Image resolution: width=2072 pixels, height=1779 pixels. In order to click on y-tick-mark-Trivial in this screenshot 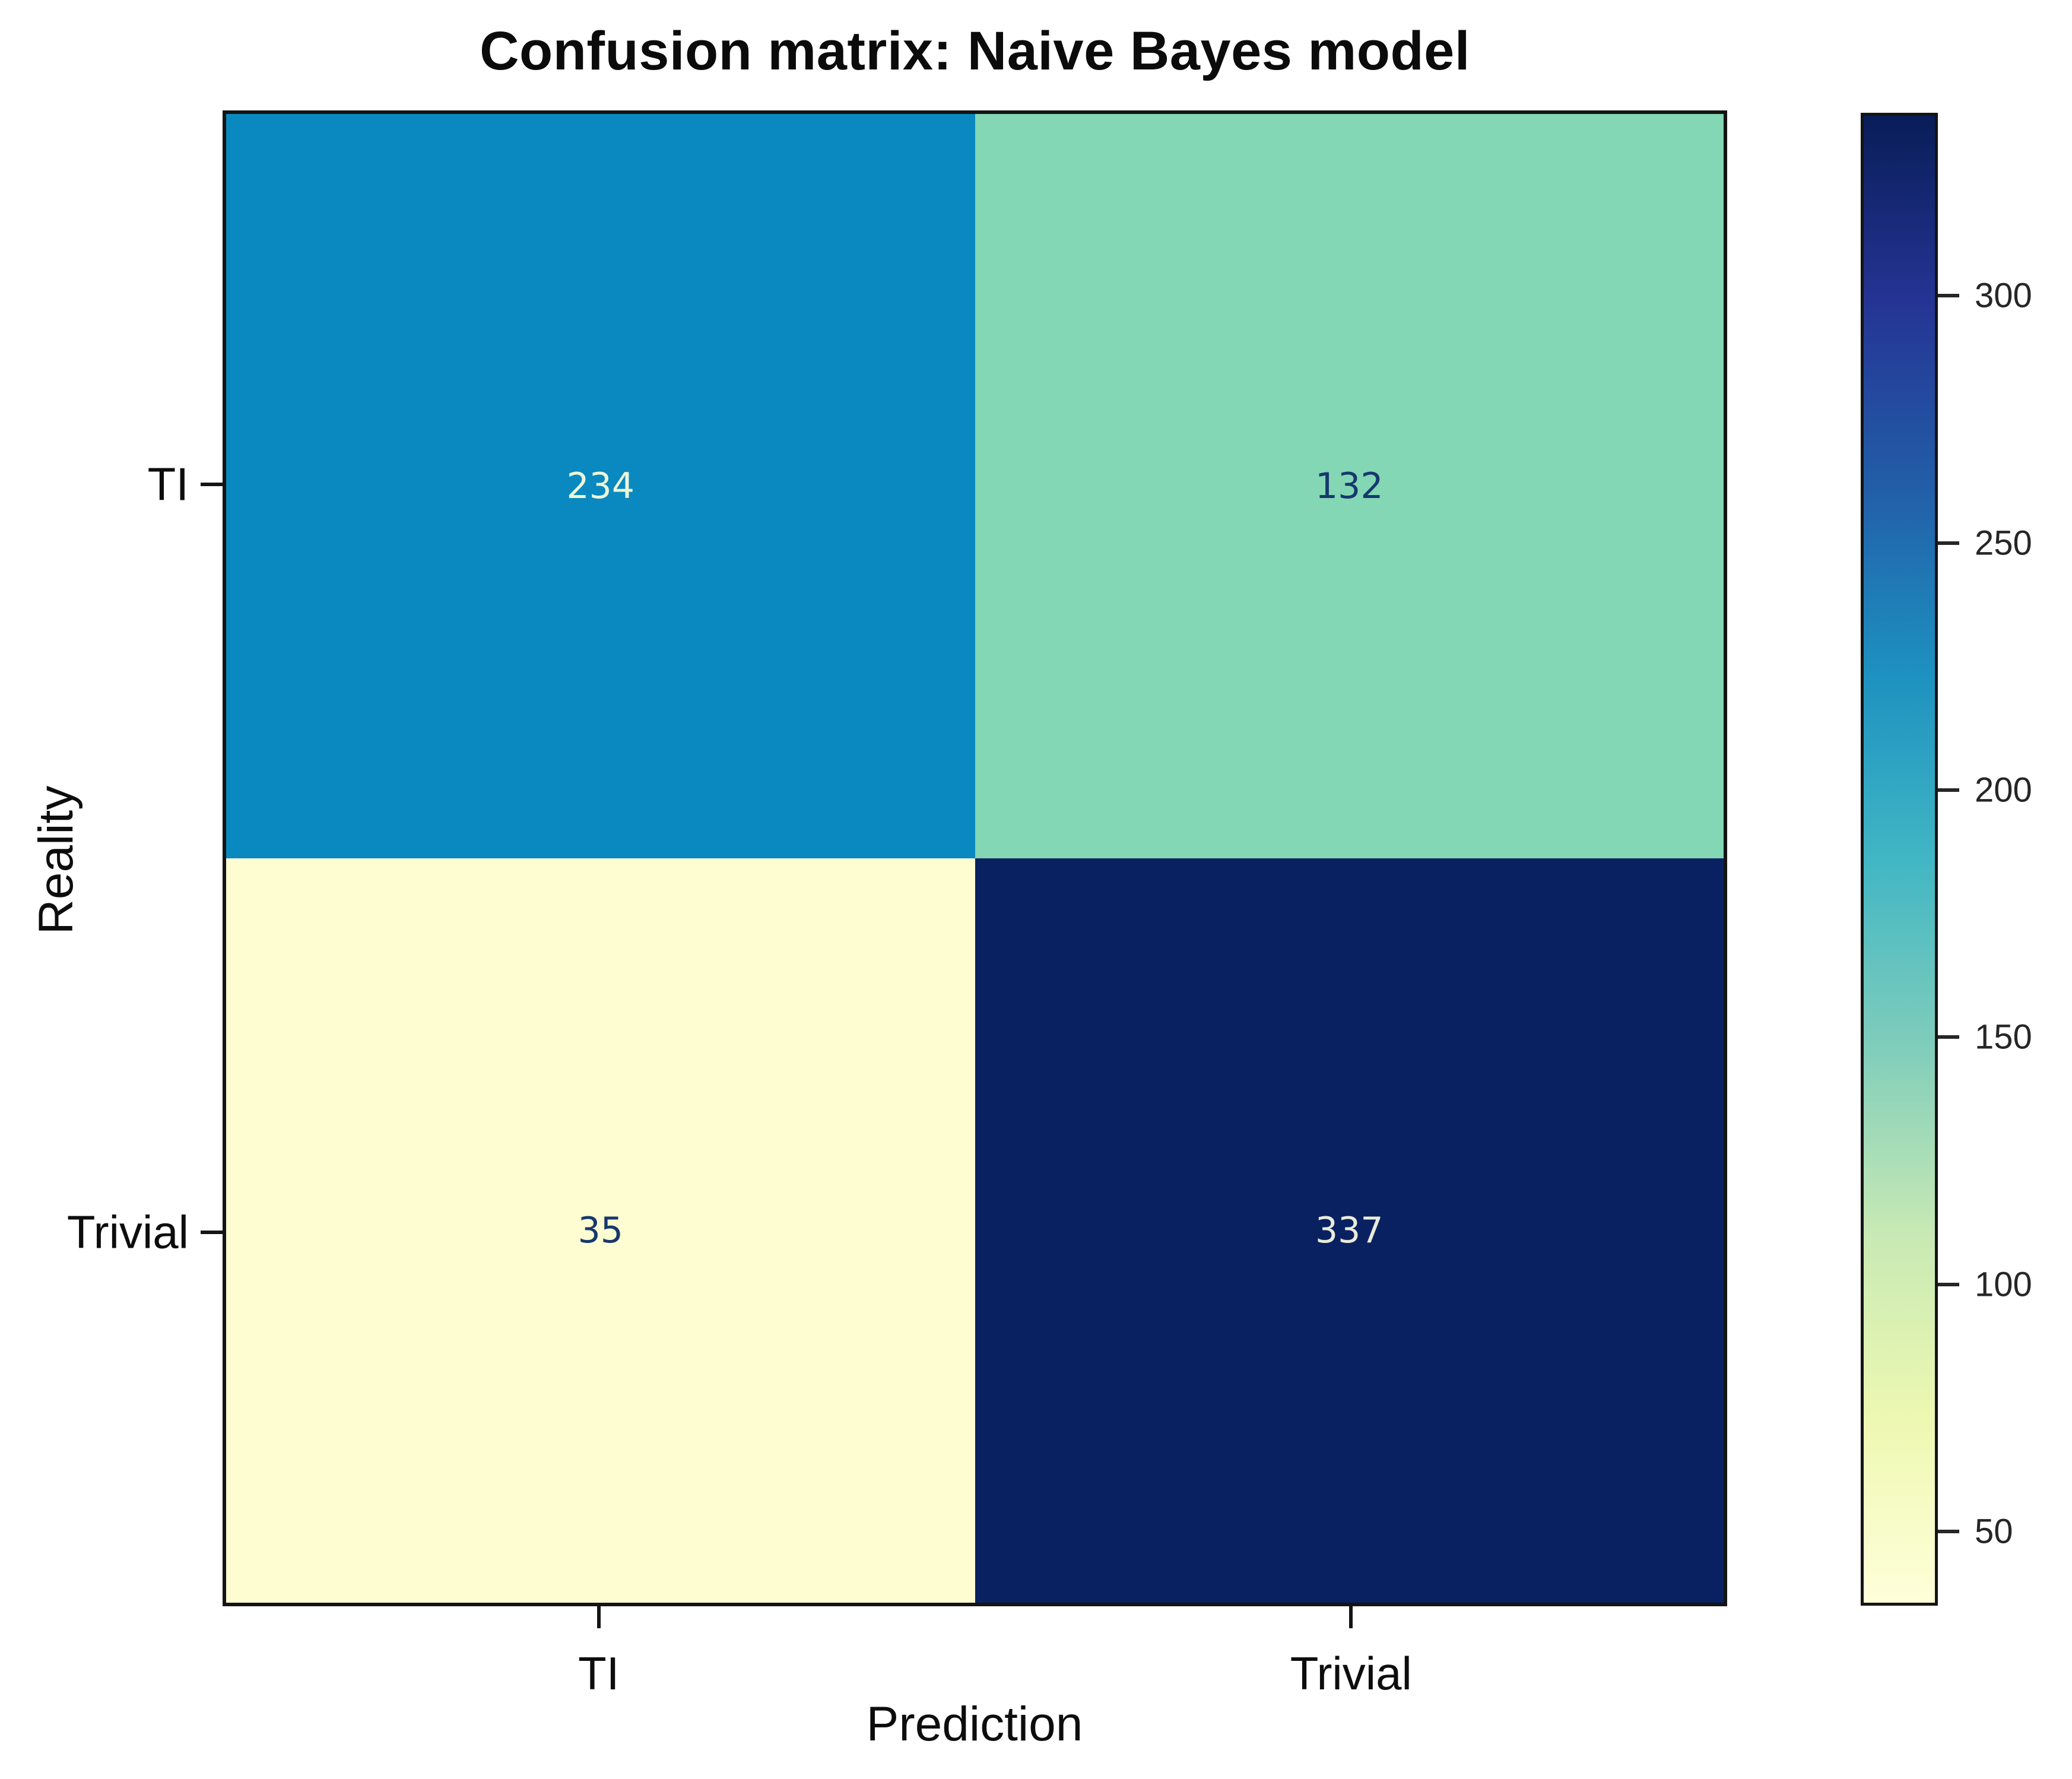, I will do `click(212, 1232)`.